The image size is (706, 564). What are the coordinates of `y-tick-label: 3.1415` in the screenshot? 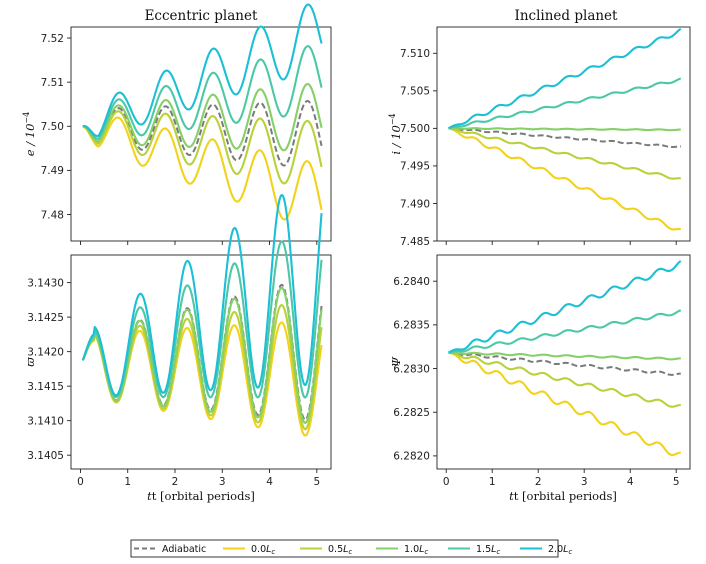 It's located at (45, 387).